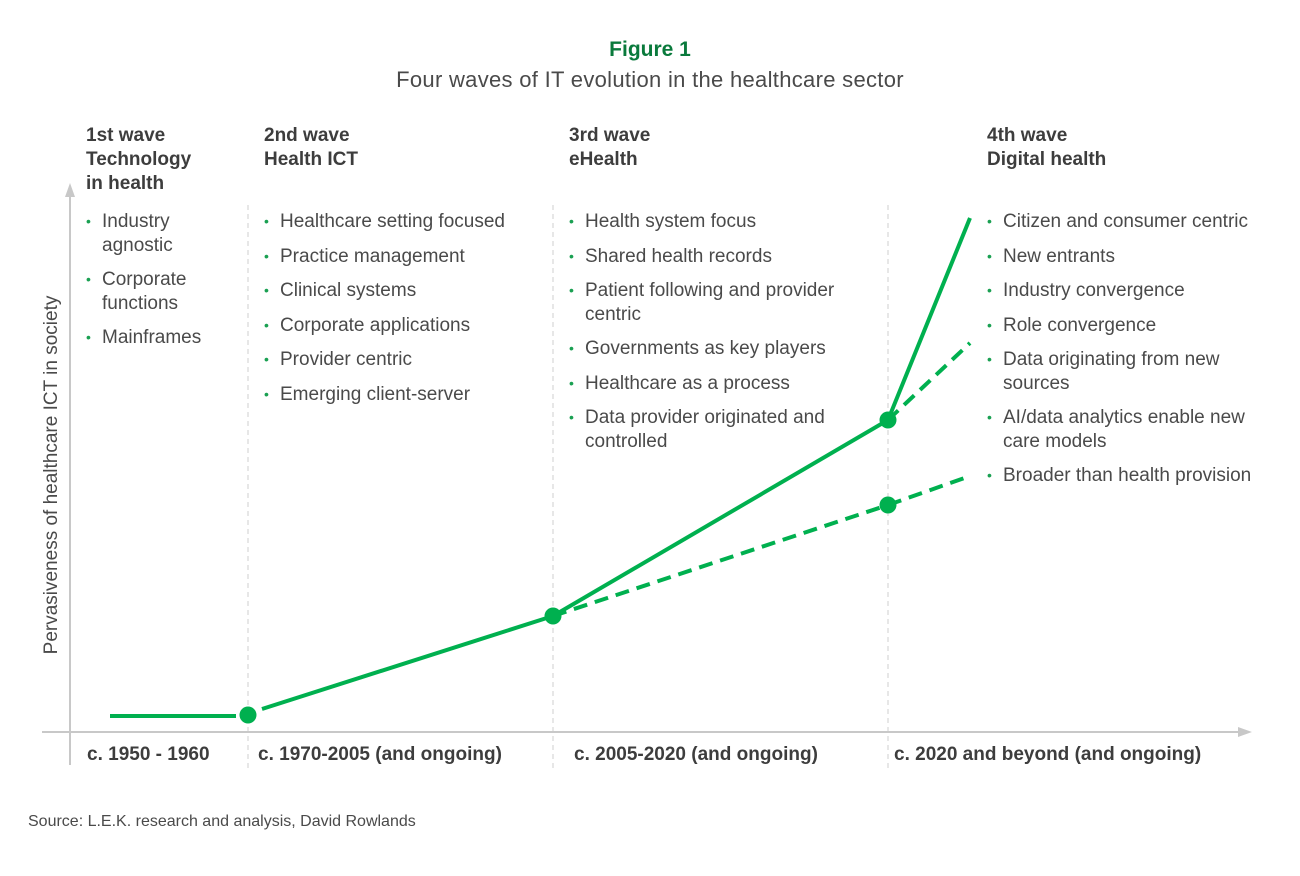 The image size is (1300, 876). What do you see at coordinates (1080, 325) in the screenshot?
I see `bullet-text: Role convergence` at bounding box center [1080, 325].